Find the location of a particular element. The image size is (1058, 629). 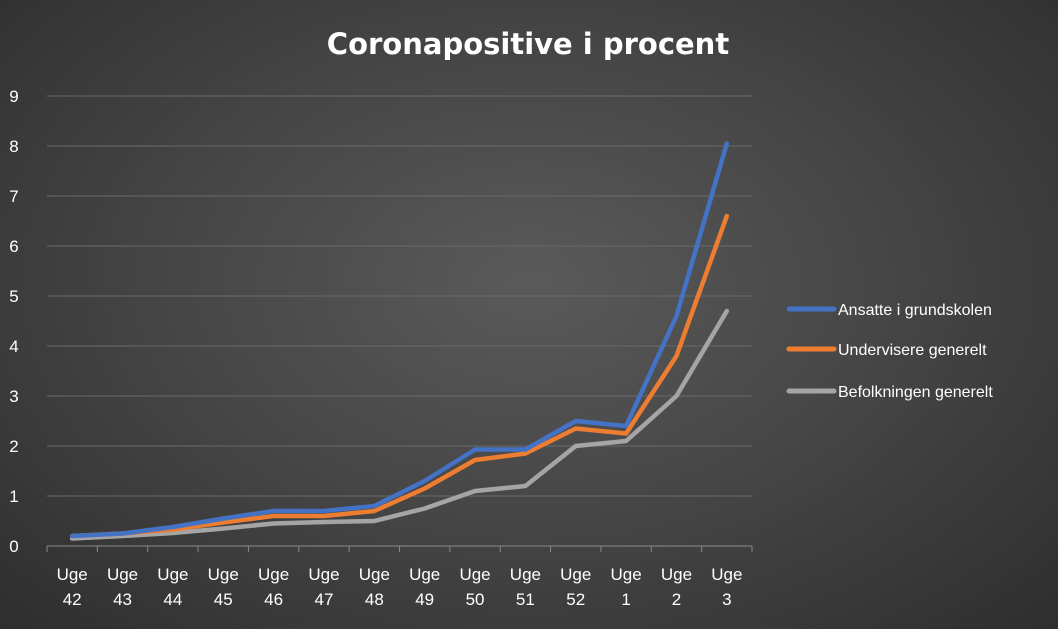

x-tick-label: Uge 52 is located at coordinates (575, 587).